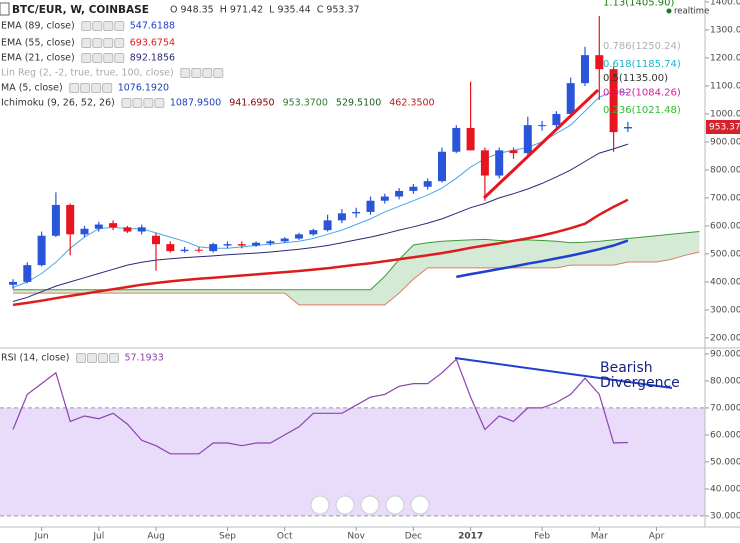 Image resolution: width=740 pixels, height=543 pixels. Describe the element at coordinates (342, 10) in the screenshot. I see `ohlc-value: 953.37` at that location.